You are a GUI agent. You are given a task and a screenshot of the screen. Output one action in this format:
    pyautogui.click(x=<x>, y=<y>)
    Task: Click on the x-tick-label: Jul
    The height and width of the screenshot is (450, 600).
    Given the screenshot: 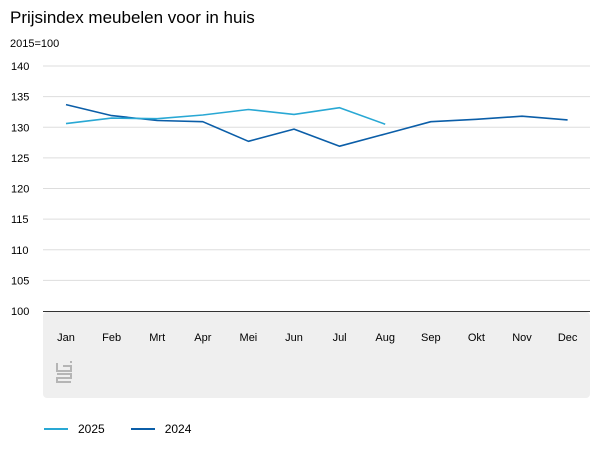 What is the action you would take?
    pyautogui.click(x=340, y=338)
    